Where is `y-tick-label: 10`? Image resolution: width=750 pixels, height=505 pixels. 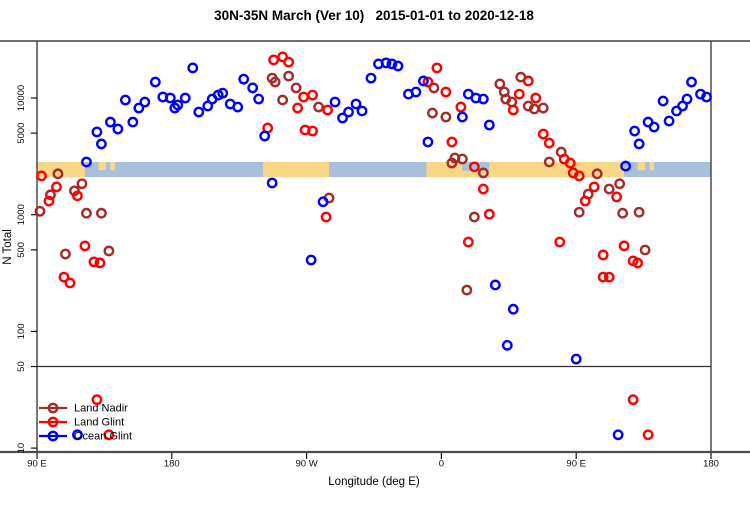
y-tick-label: 10 is located at coordinates (21, 448).